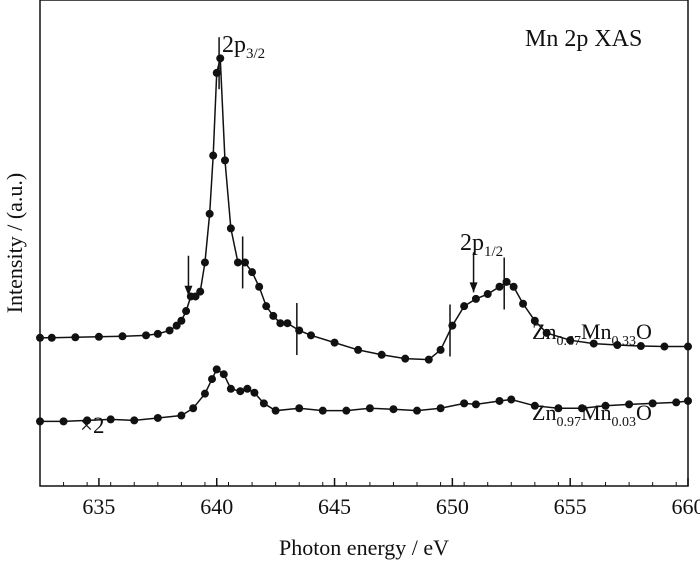 The width and height of the screenshot is (700, 567). I want to click on series-label-zn067-end: O, so click(644, 331).